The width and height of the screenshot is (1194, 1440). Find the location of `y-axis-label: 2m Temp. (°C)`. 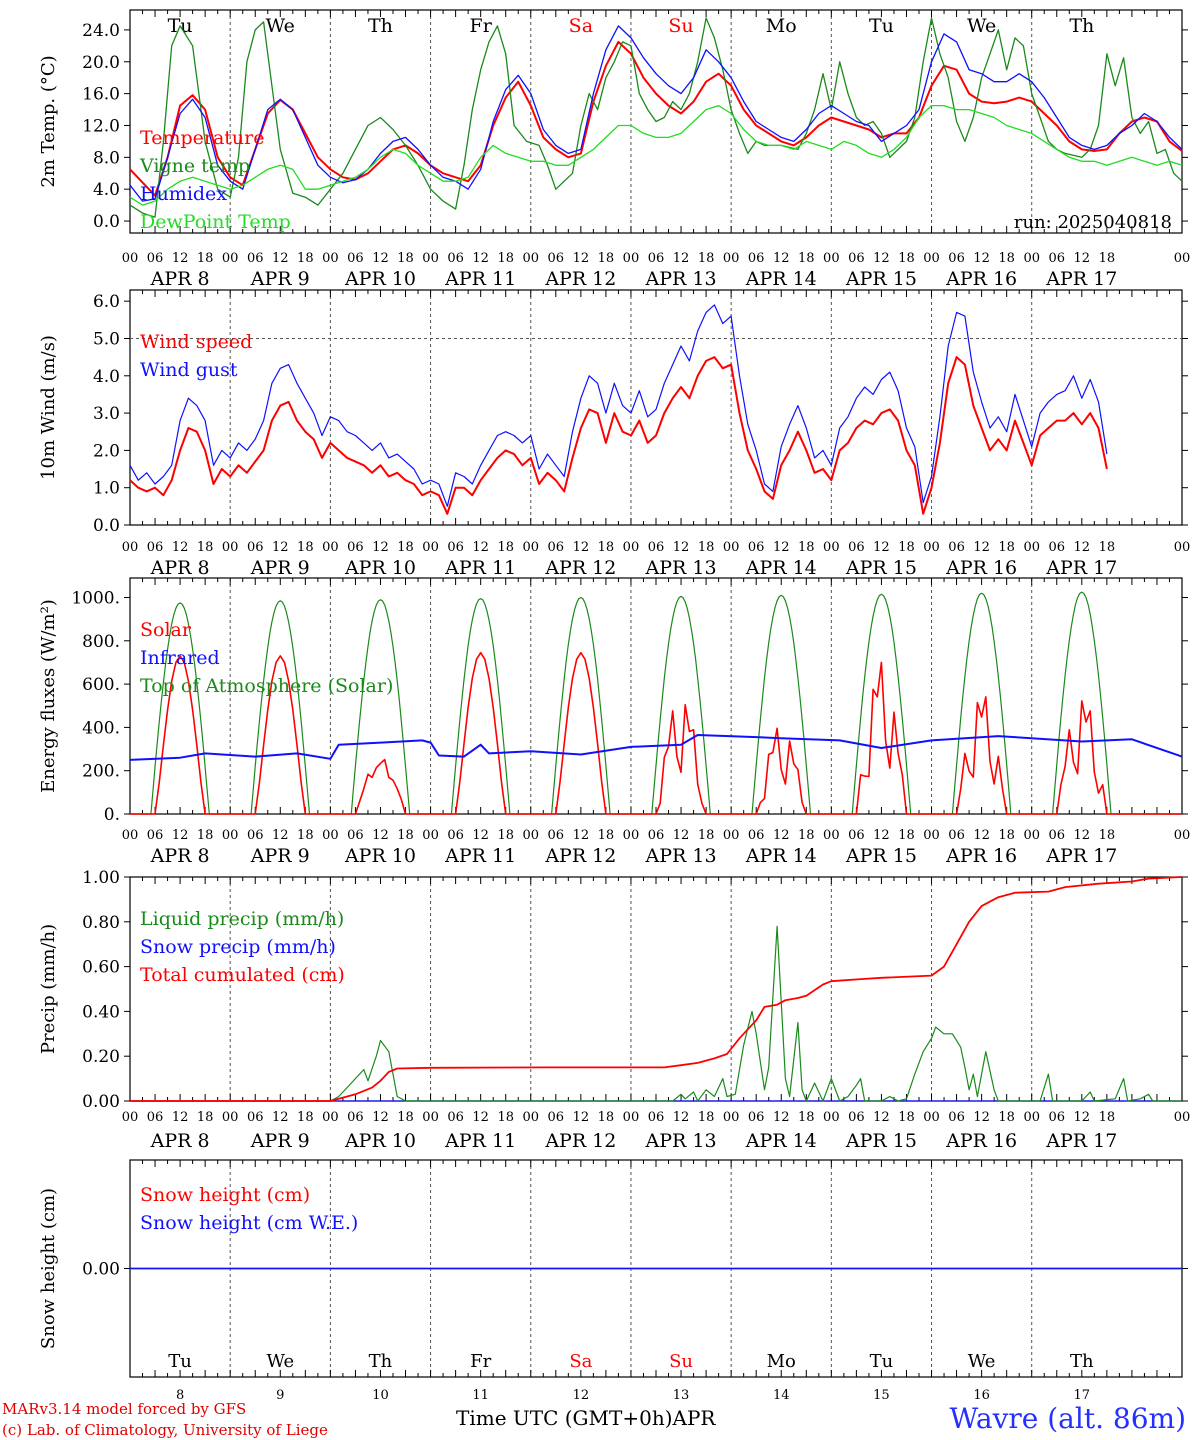

y-axis-label: 2m Temp. (°C) is located at coordinates (48, 121).